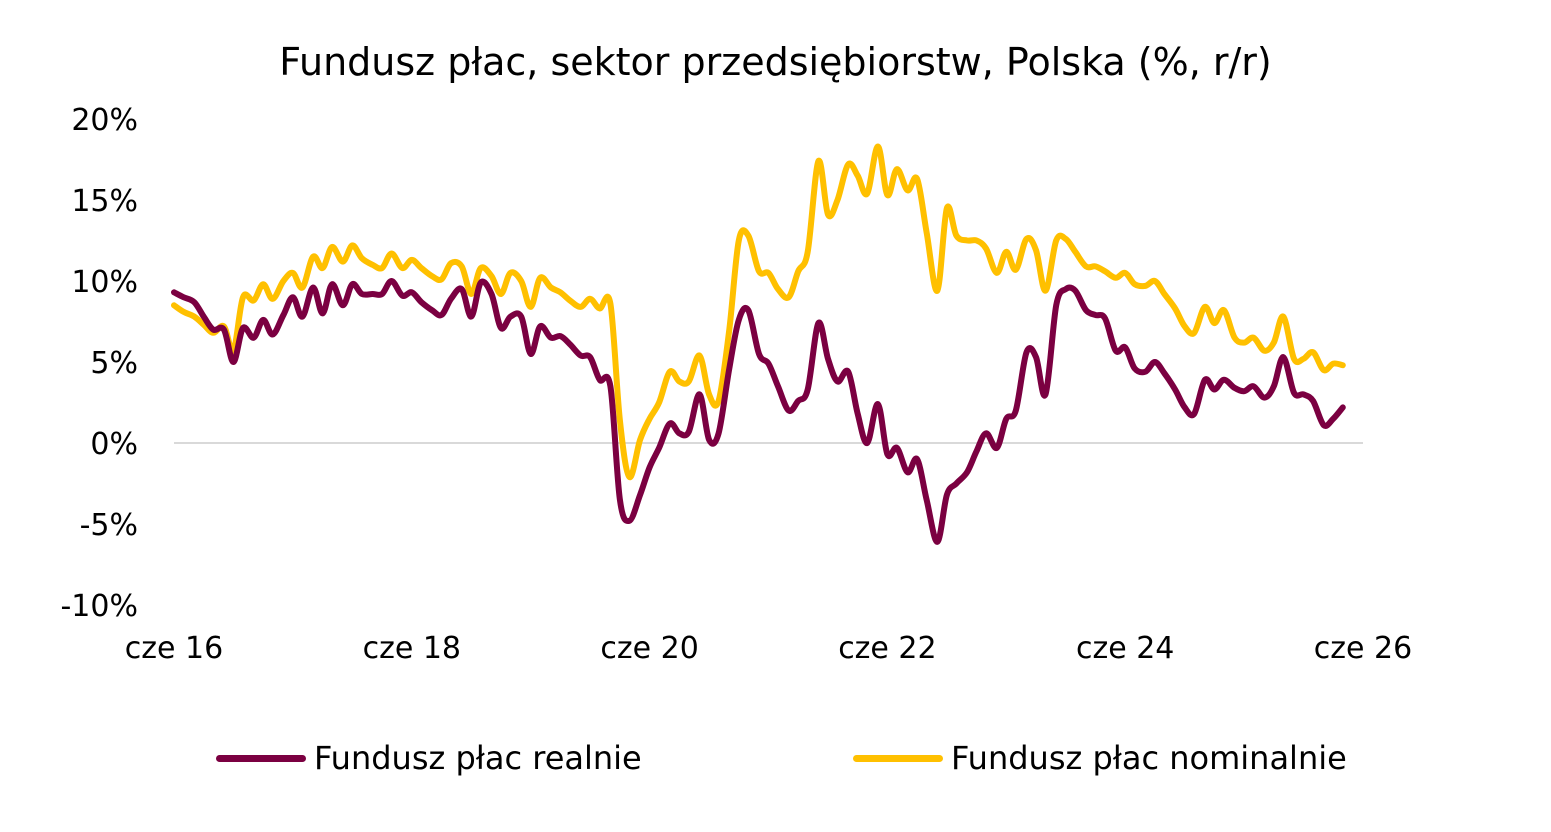 The width and height of the screenshot is (1551, 832). I want to click on x-tick-label: cze 20, so click(649, 648).